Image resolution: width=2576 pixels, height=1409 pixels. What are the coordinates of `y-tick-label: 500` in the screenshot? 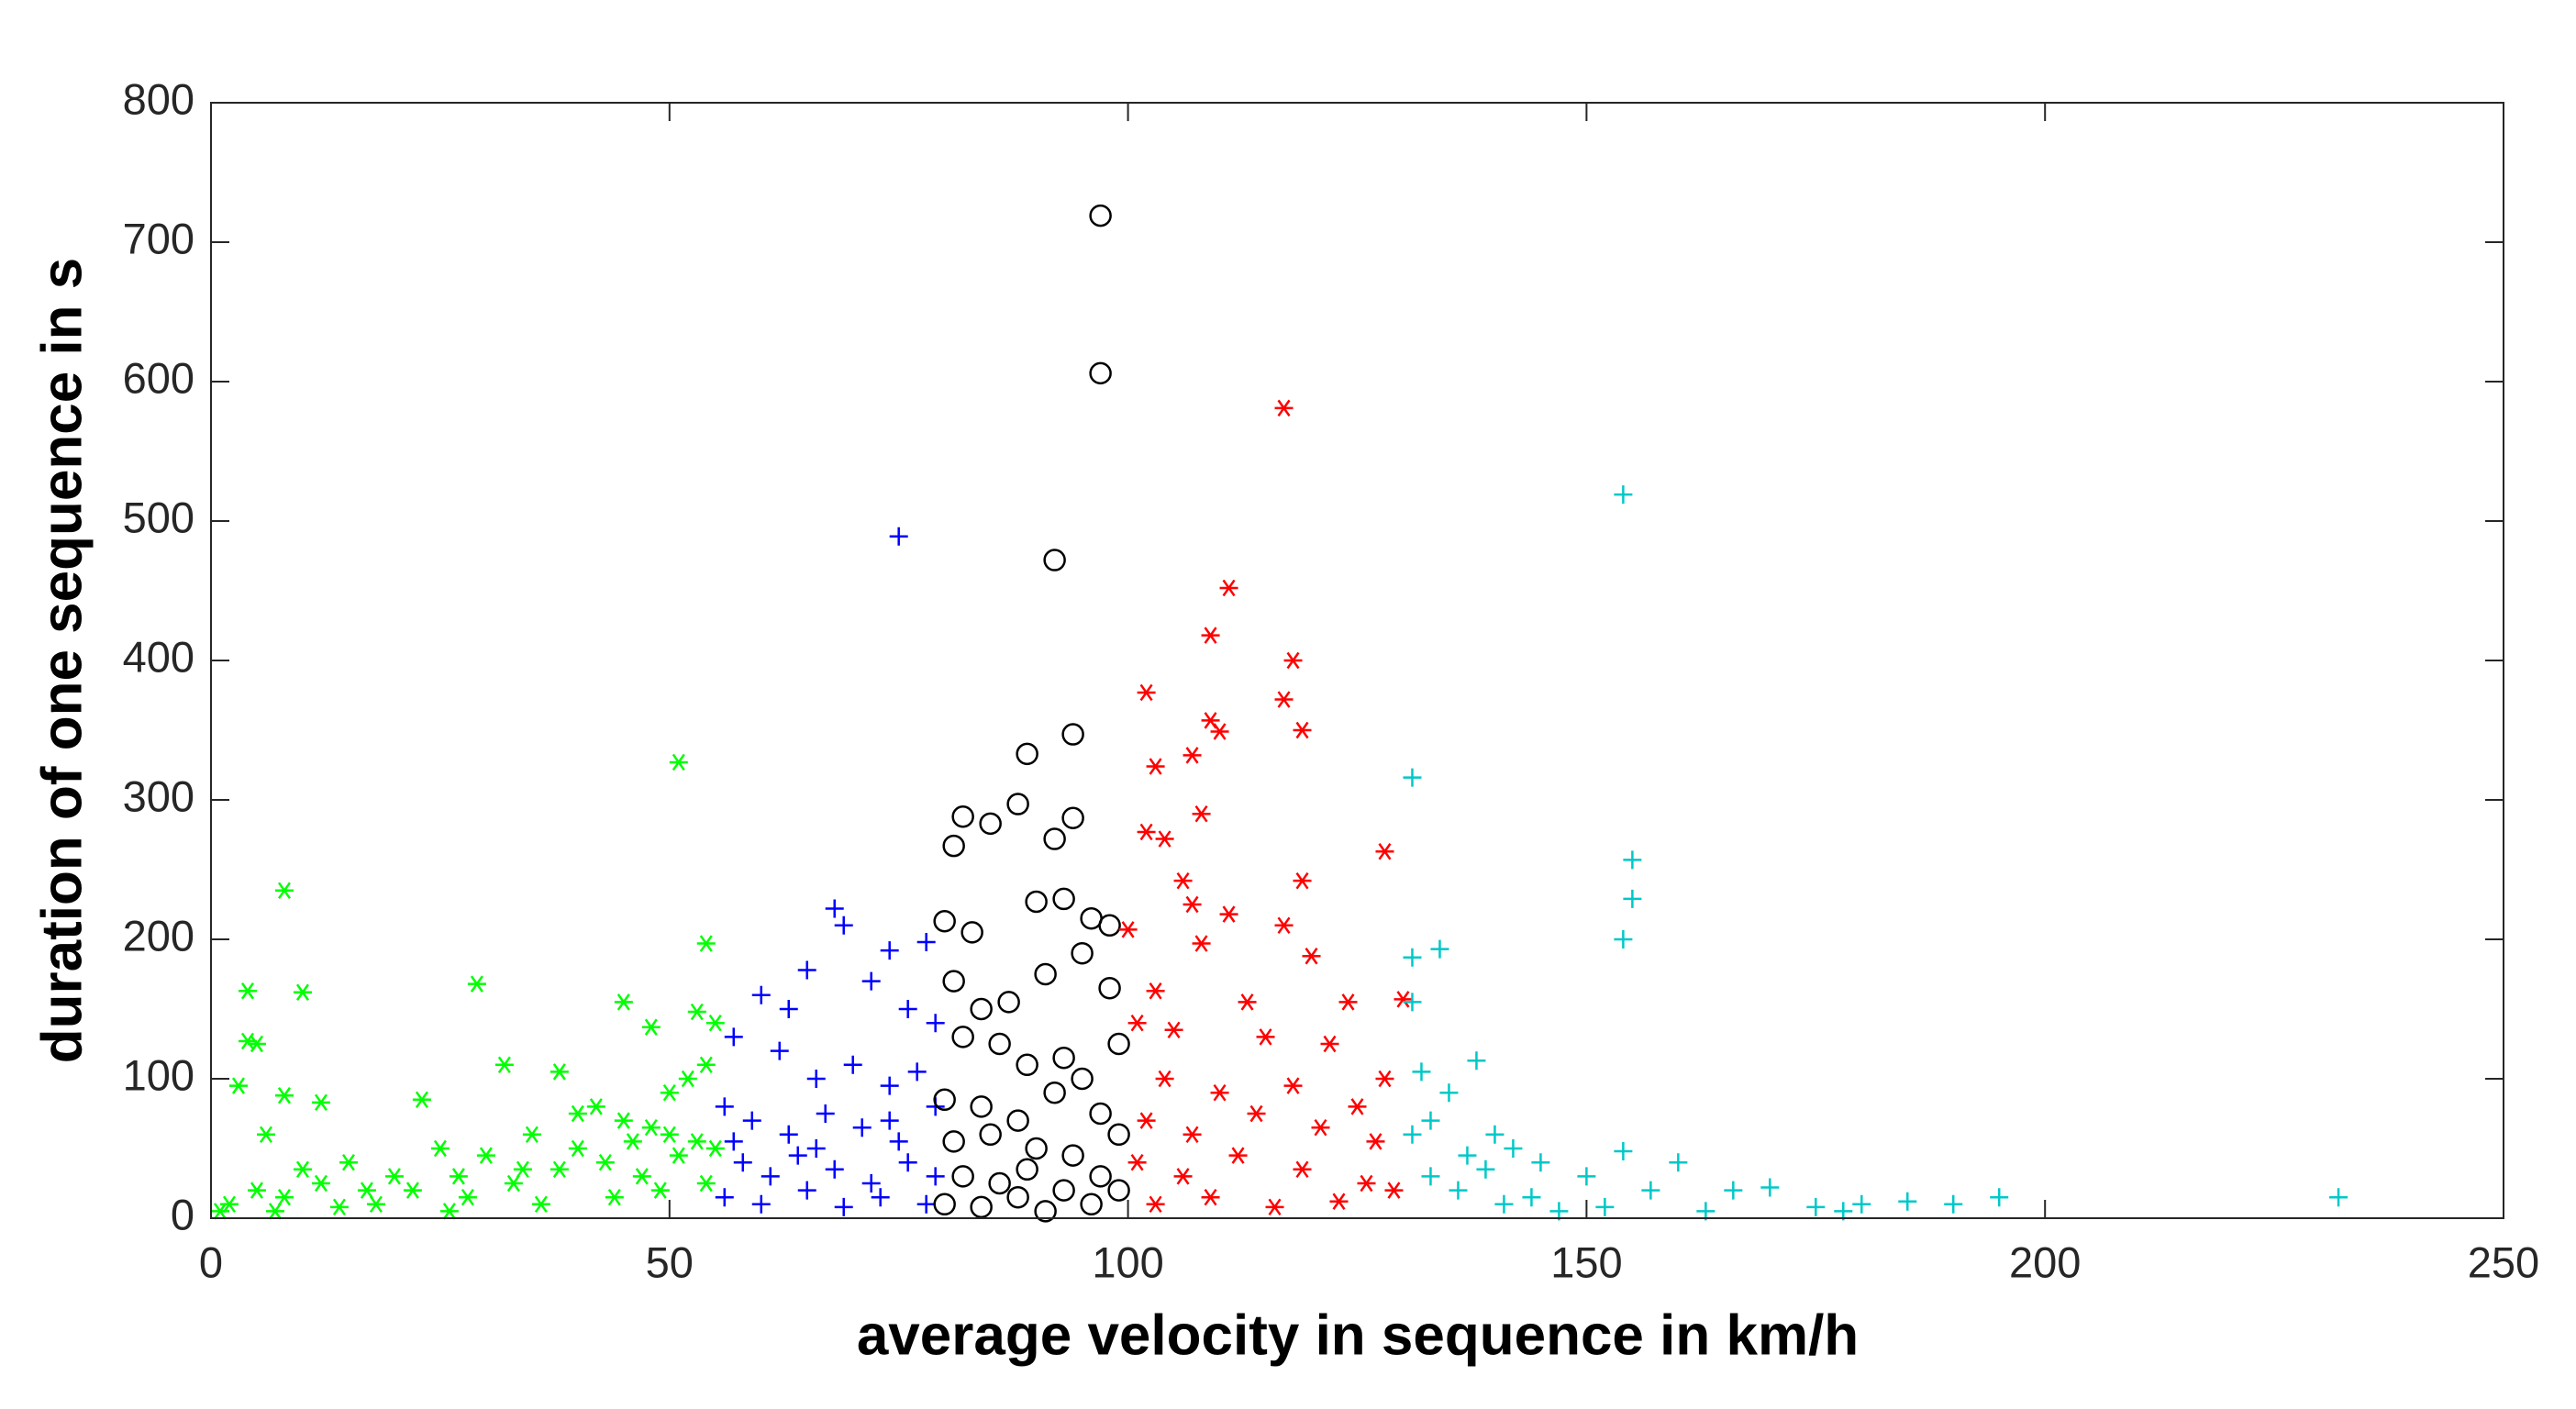 It's located at (158, 517).